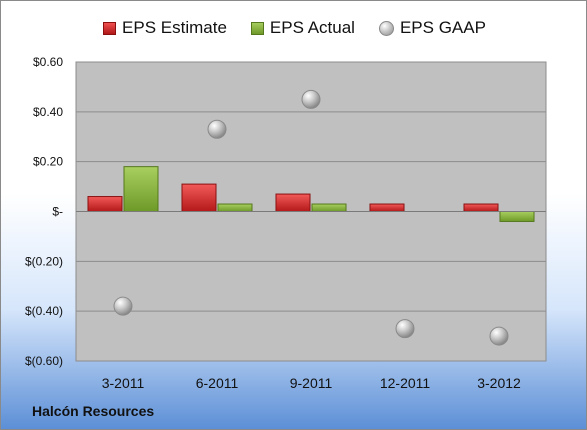 This screenshot has height=430, width=587. I want to click on legend: EPS Estimate EPS Actual EPS GAAP, so click(293, 28).